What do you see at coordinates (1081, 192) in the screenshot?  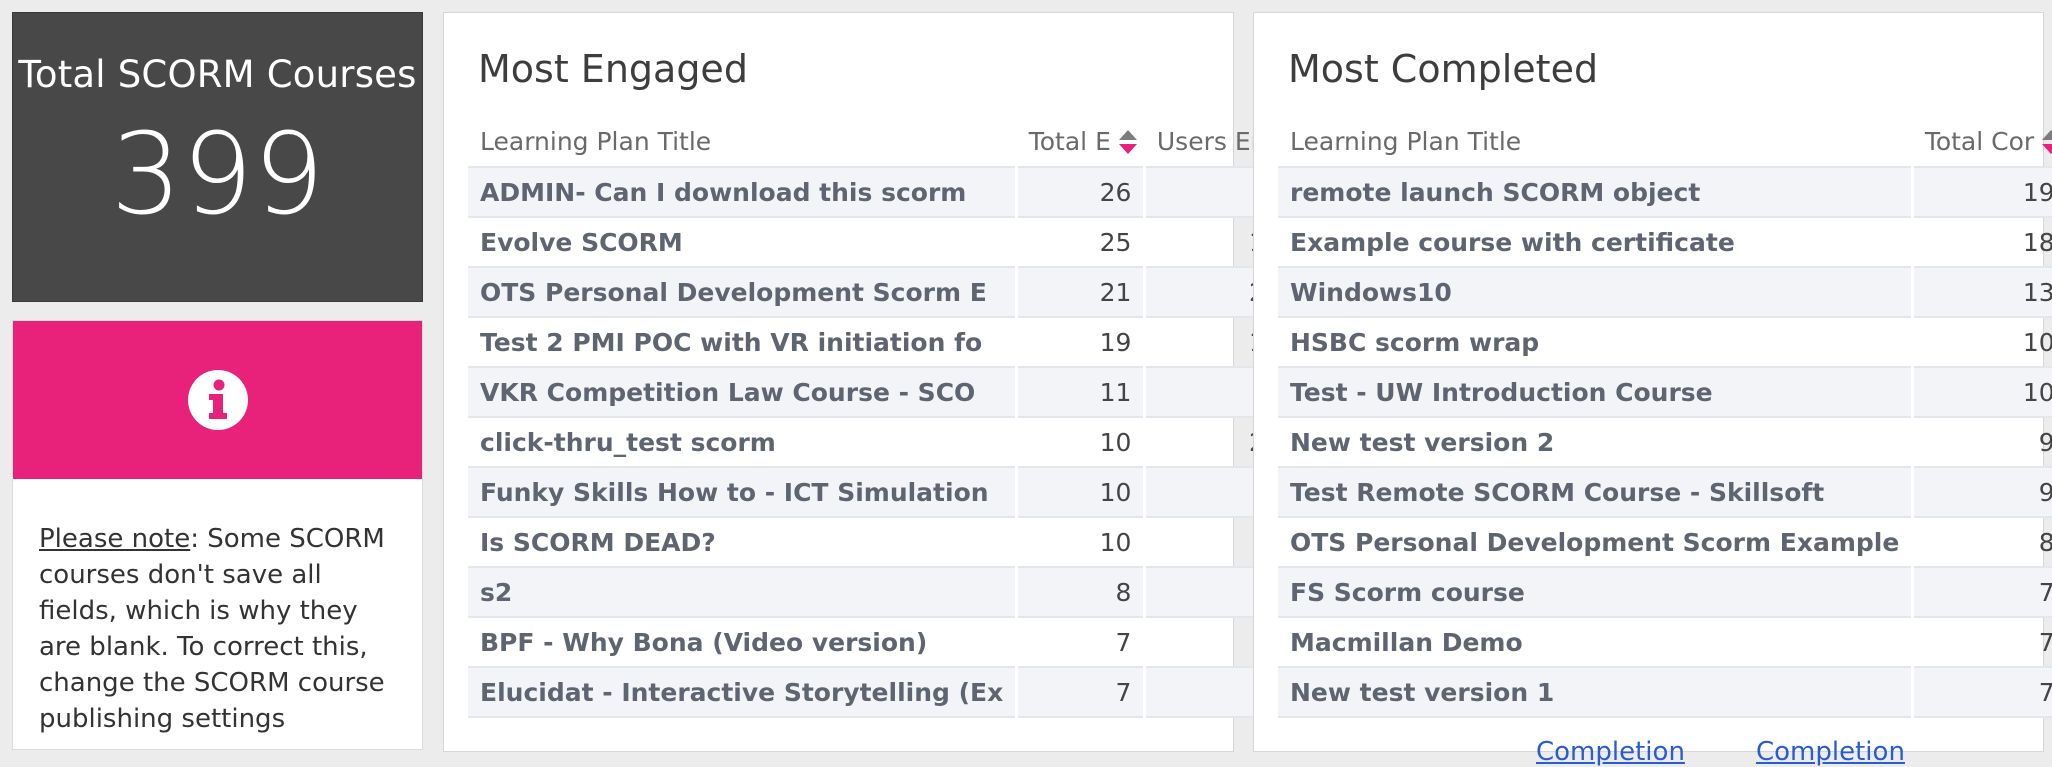 I see `cell-total: 26` at bounding box center [1081, 192].